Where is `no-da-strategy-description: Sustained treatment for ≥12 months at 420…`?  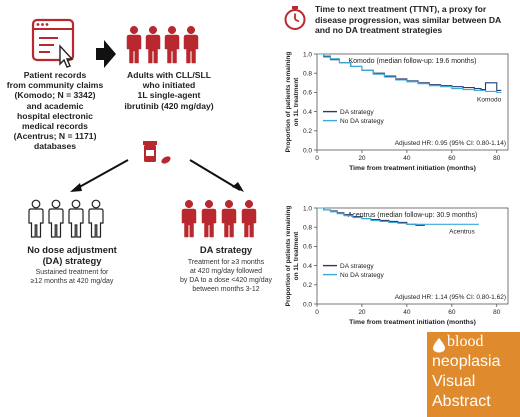 no-da-strategy-description: Sustained treatment for ≥12 months at 420… is located at coordinates (72, 277).